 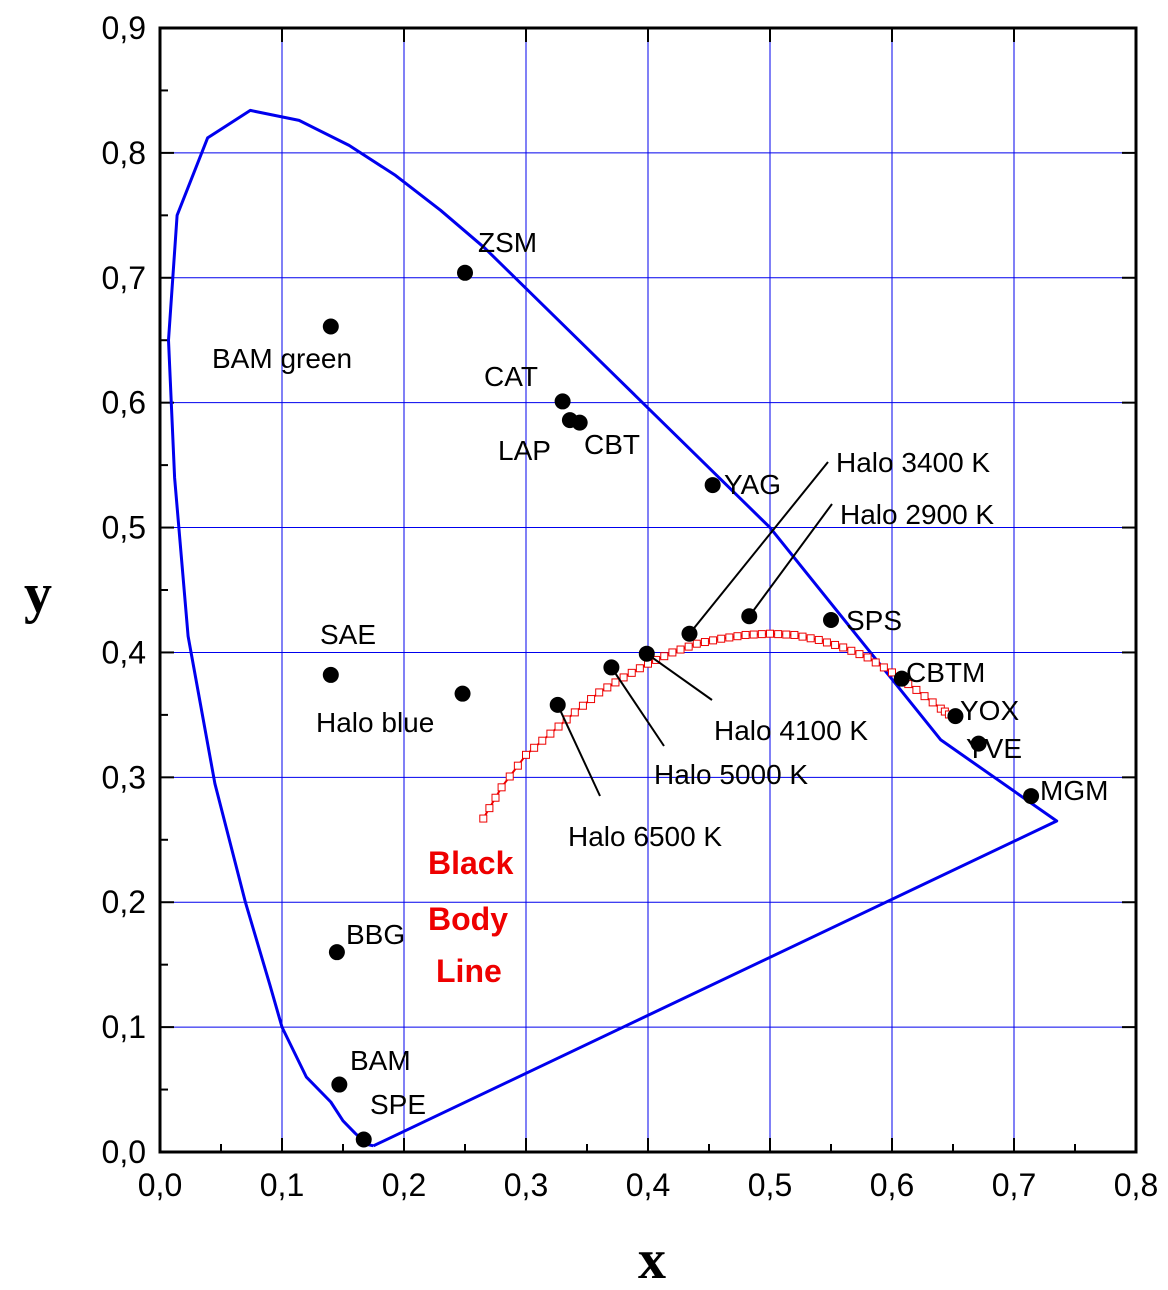 What do you see at coordinates (994, 748) in the screenshot?
I see `point-label: YVE` at bounding box center [994, 748].